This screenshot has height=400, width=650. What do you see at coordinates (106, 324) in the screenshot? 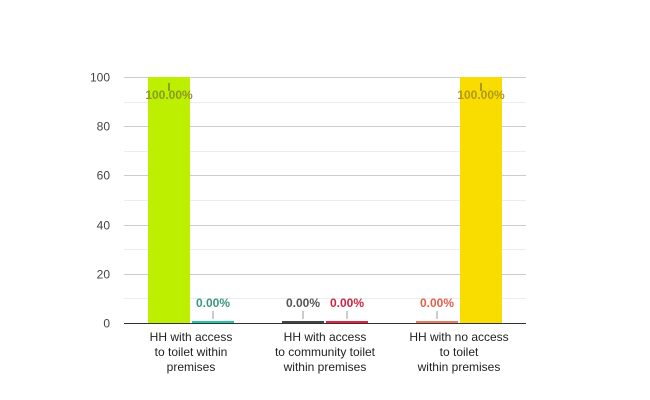
I see `y-tick-label: 0` at bounding box center [106, 324].